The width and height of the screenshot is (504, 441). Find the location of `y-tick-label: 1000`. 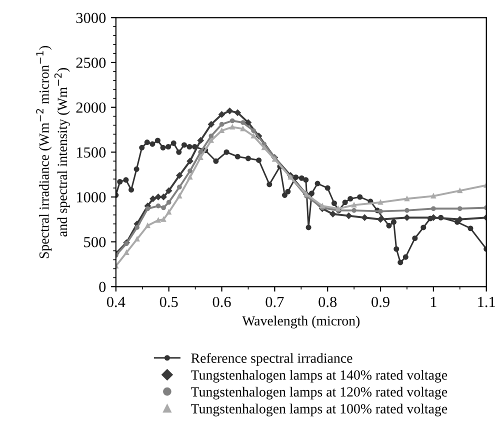

y-tick-label: 1000 is located at coordinates (91, 197).